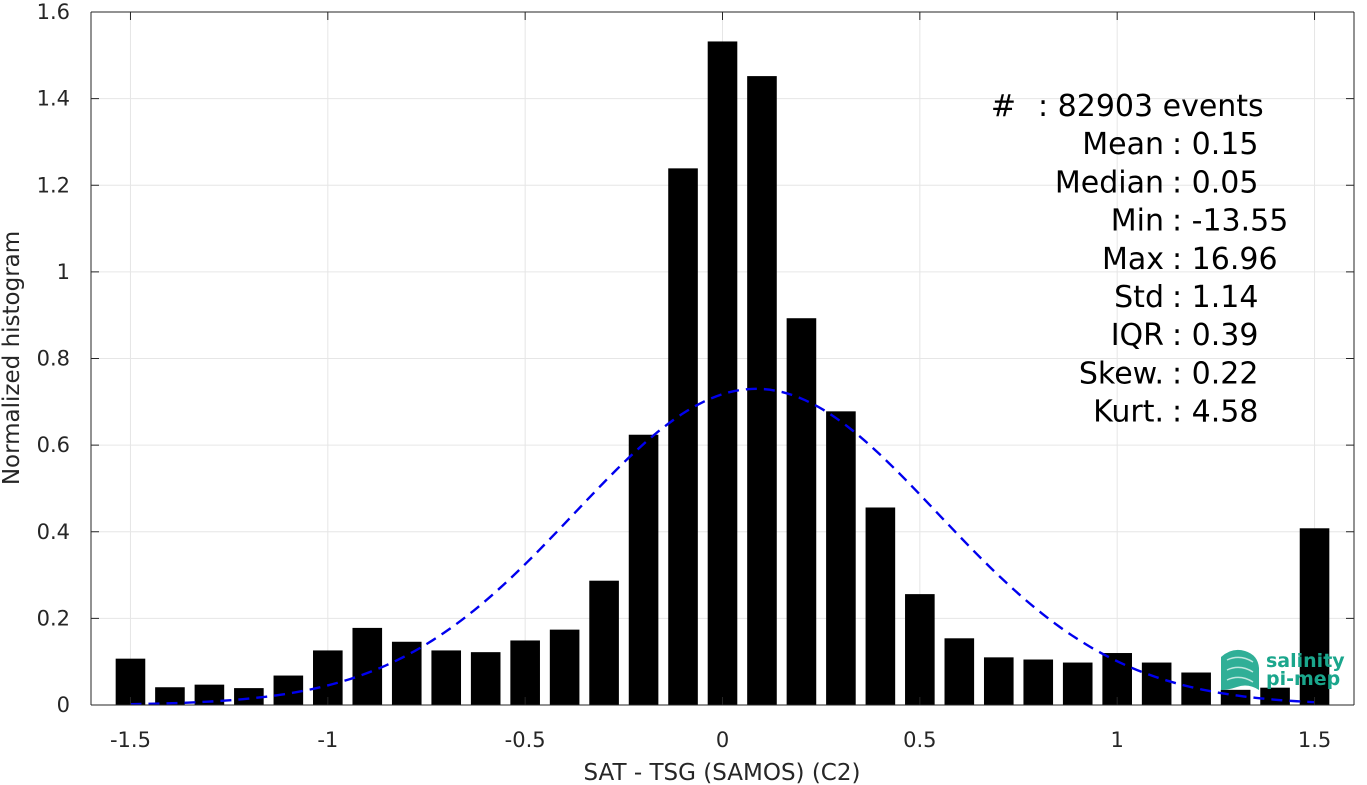 The height and width of the screenshot is (785, 1367). Describe the element at coordinates (130, 740) in the screenshot. I see `x-tick-label: -1.5` at that location.